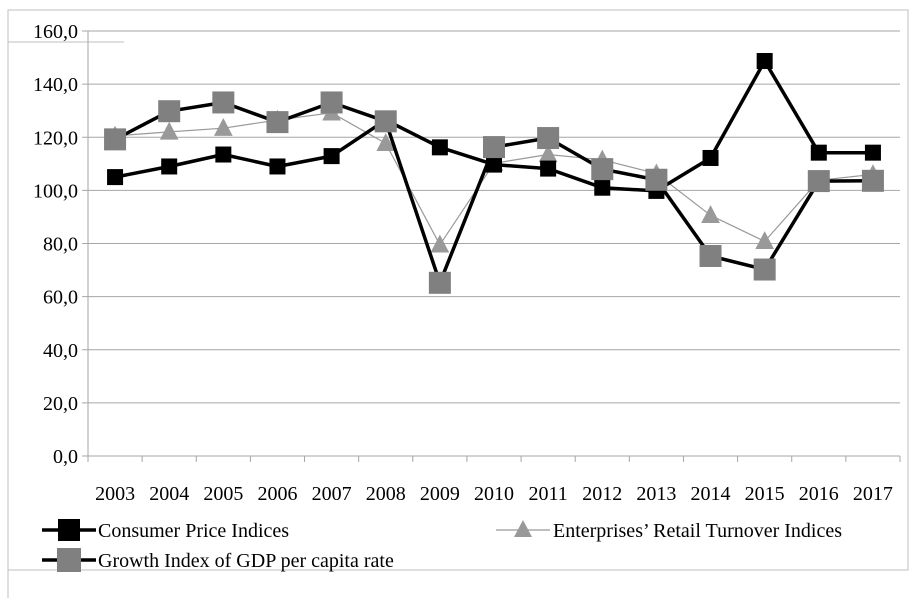  I want to click on y-tick-label: 40,0, so click(60, 351).